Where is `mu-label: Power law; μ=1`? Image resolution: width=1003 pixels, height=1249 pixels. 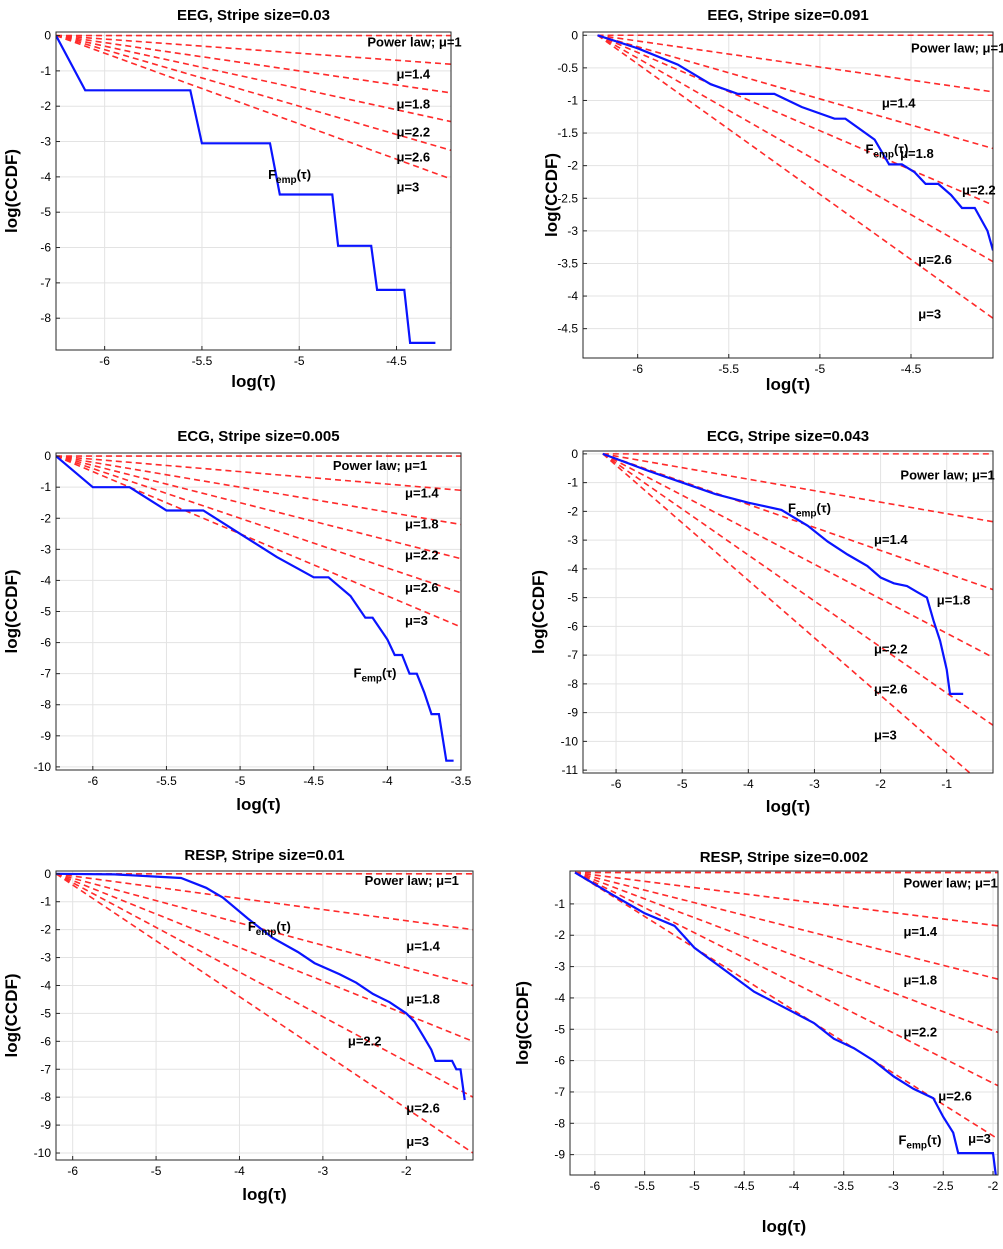
mu-label: Power law; μ=1 is located at coordinates (950, 883).